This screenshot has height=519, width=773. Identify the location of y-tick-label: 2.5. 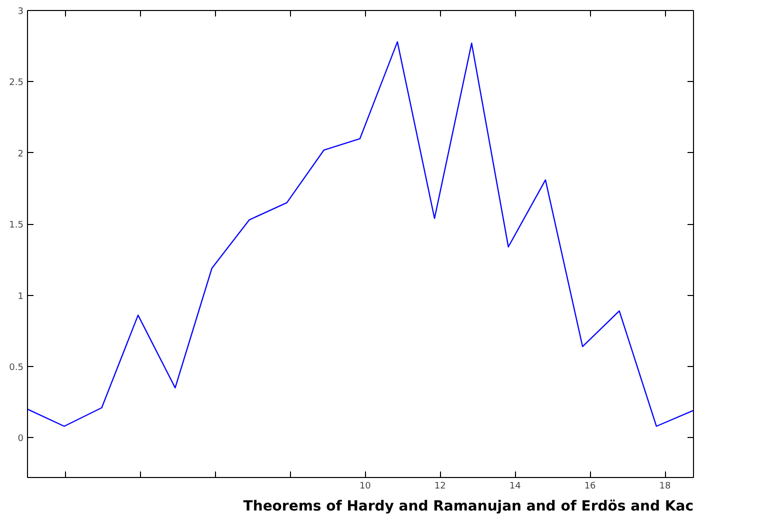
(16, 83).